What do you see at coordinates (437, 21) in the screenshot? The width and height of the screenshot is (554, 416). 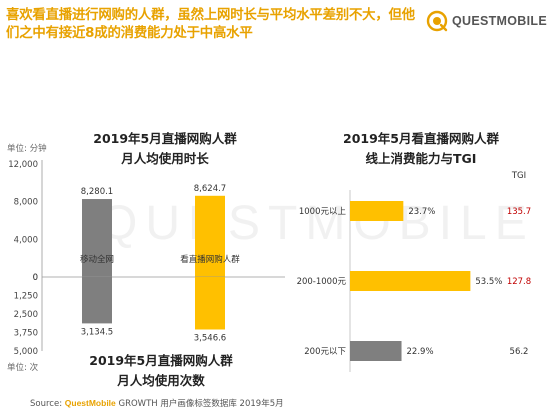 I see `questmobile-logo-icon` at bounding box center [437, 21].